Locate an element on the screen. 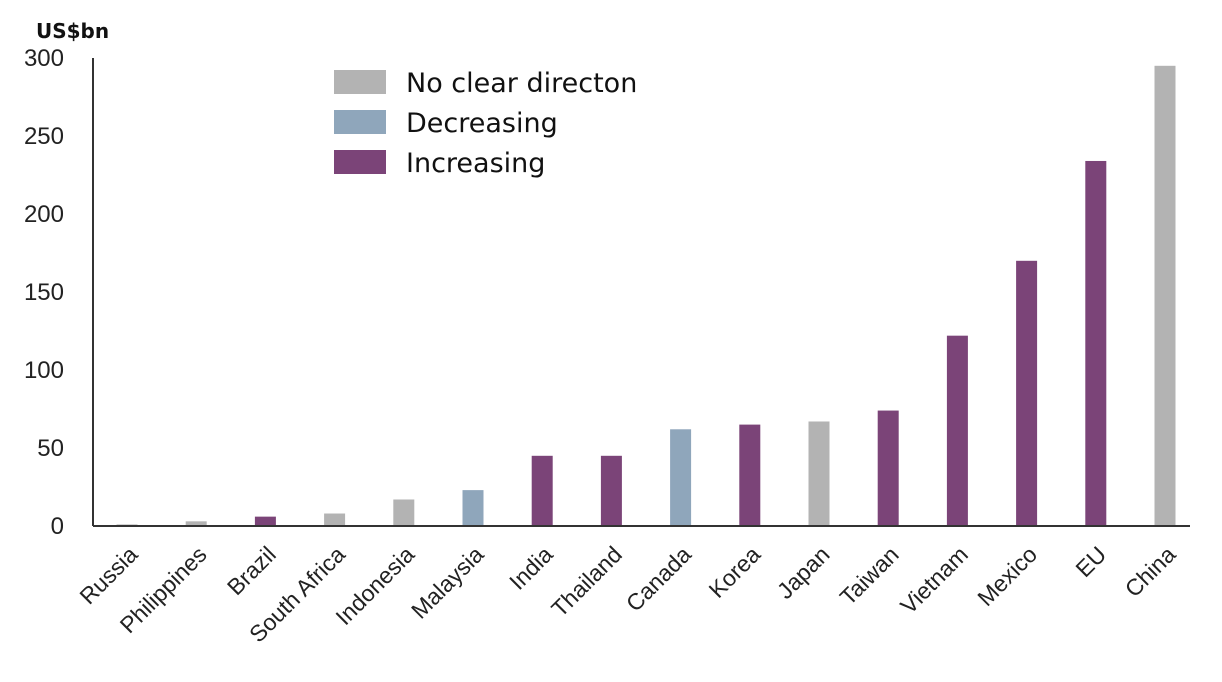 The width and height of the screenshot is (1222, 682). y-tick-label: 250 is located at coordinates (44, 136).